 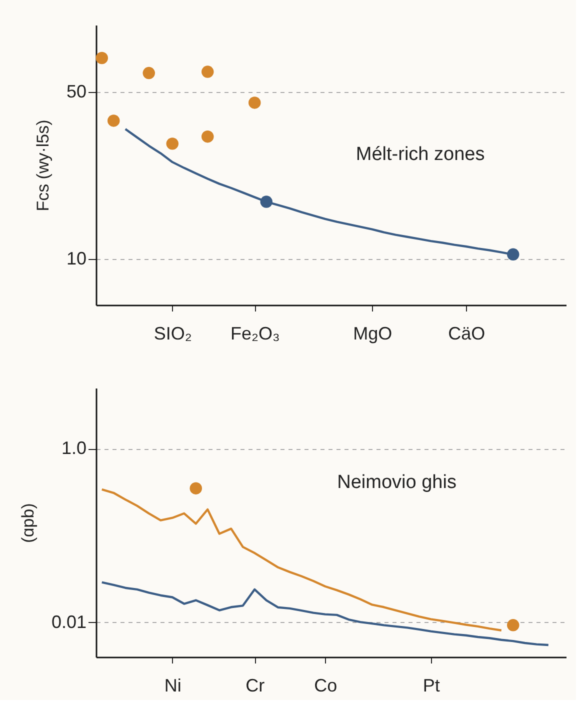 I want to click on x-tick-label: SIO₂, so click(x=173, y=334).